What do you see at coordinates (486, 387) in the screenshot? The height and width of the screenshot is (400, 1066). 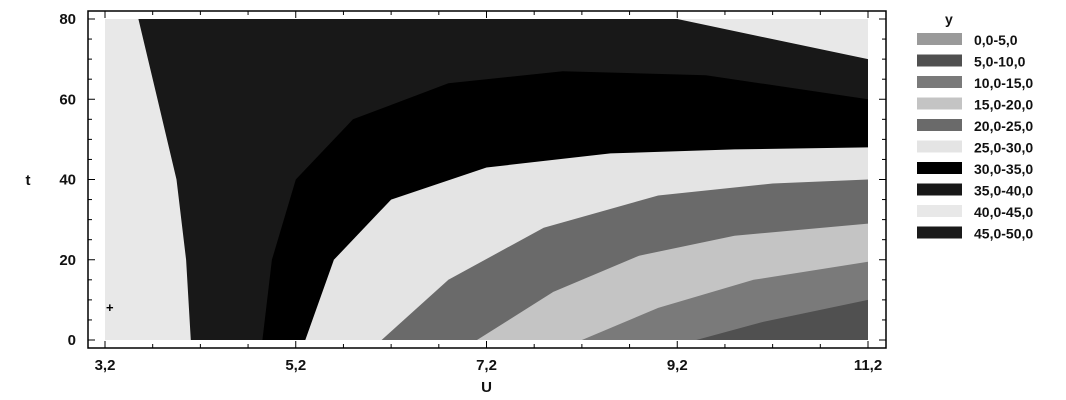 I see `x-axis-title: U` at bounding box center [486, 387].